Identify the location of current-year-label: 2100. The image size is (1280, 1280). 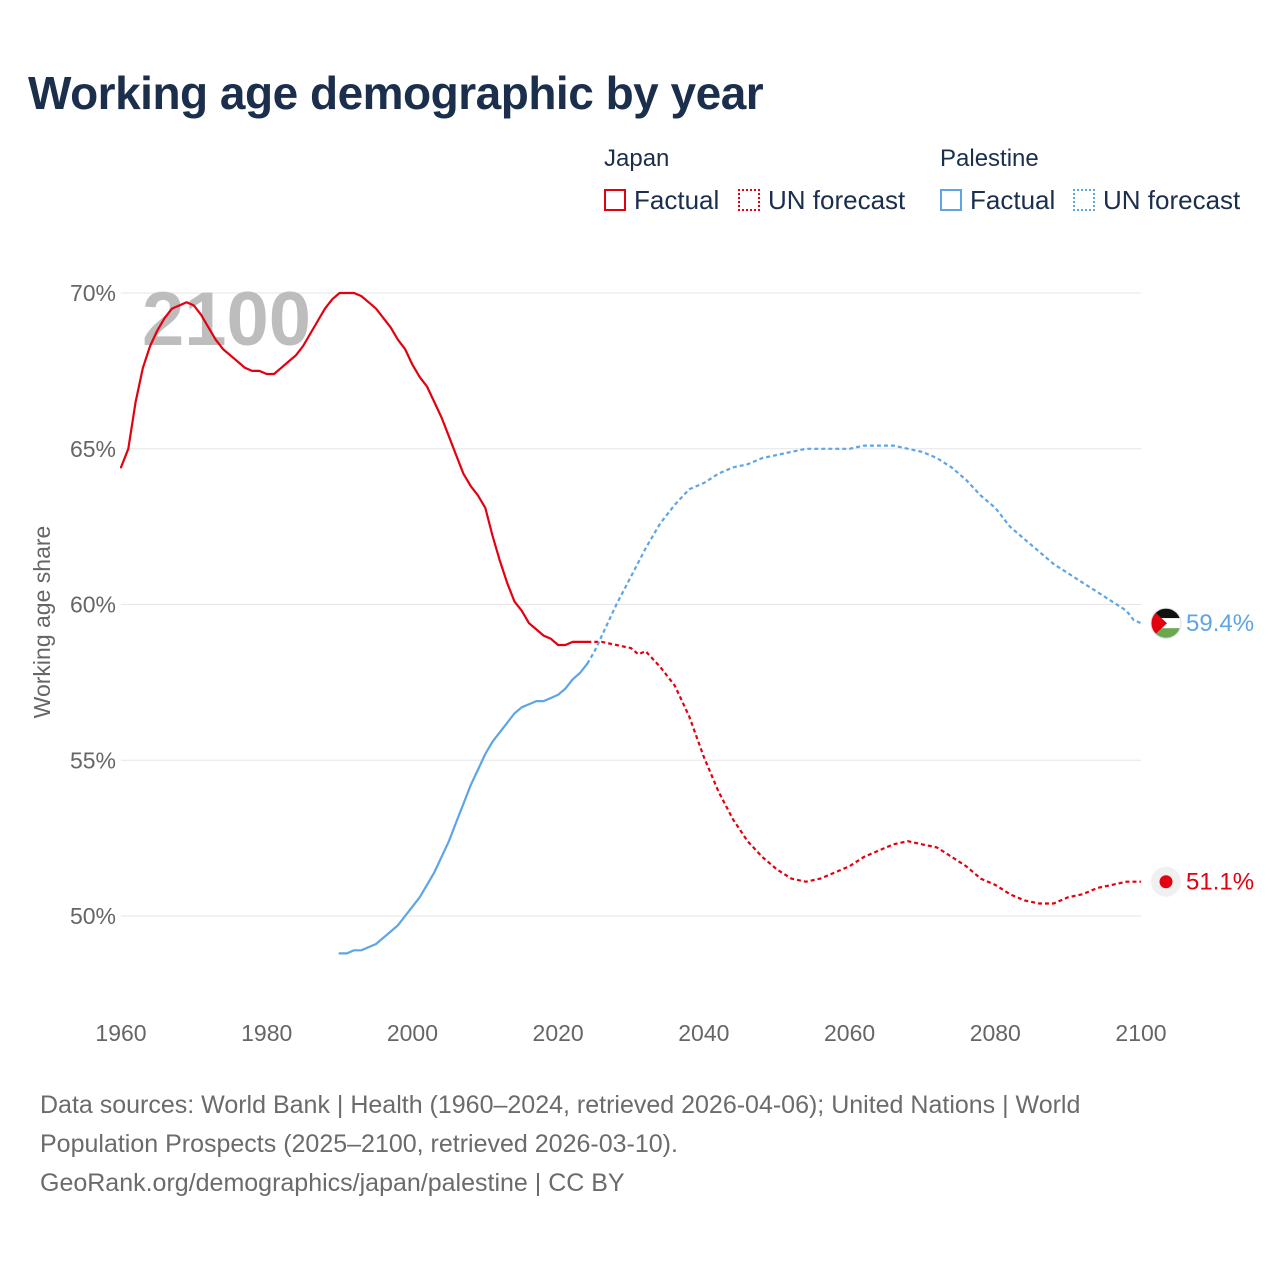
(226, 319).